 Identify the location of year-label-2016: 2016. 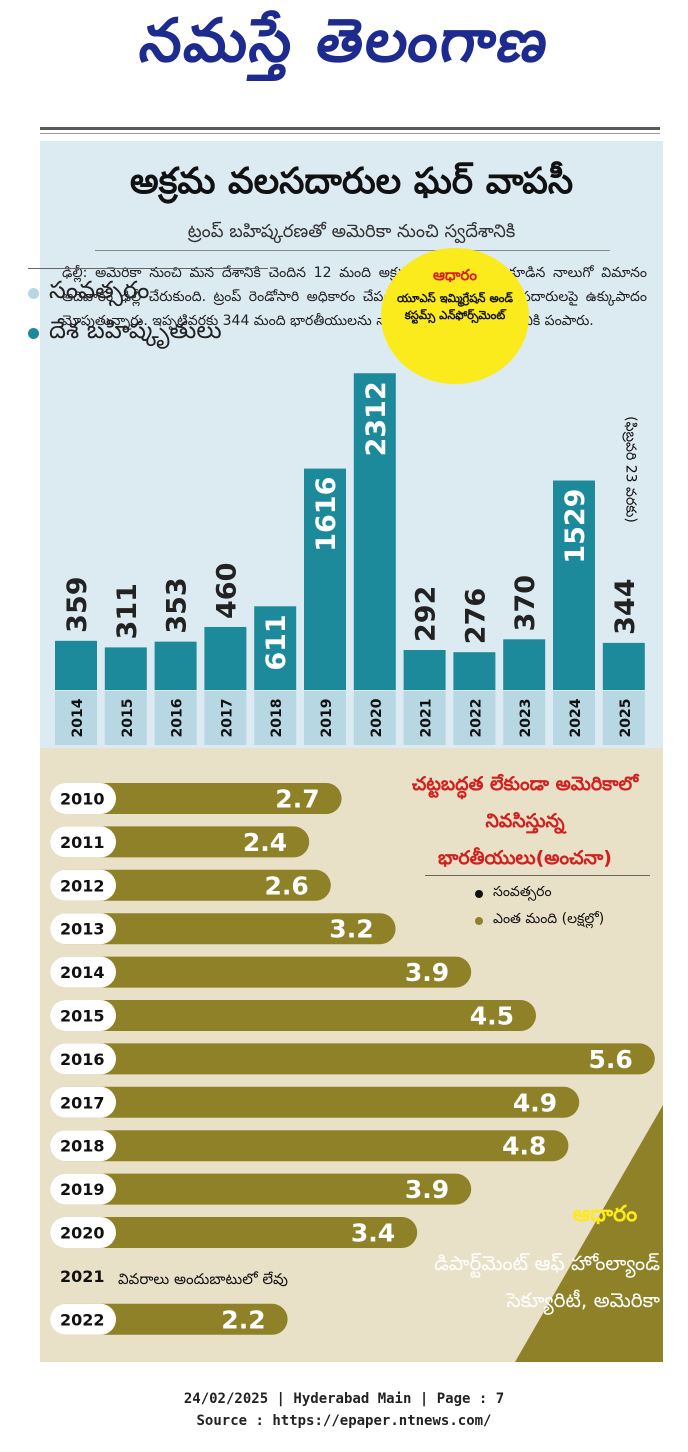
(178, 718).